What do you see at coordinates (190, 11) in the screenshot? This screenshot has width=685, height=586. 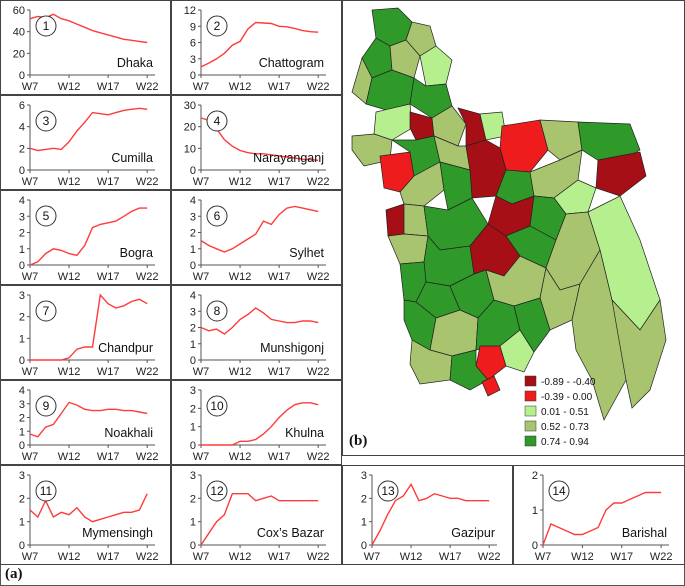 I see `y-tick-label: 12` at bounding box center [190, 11].